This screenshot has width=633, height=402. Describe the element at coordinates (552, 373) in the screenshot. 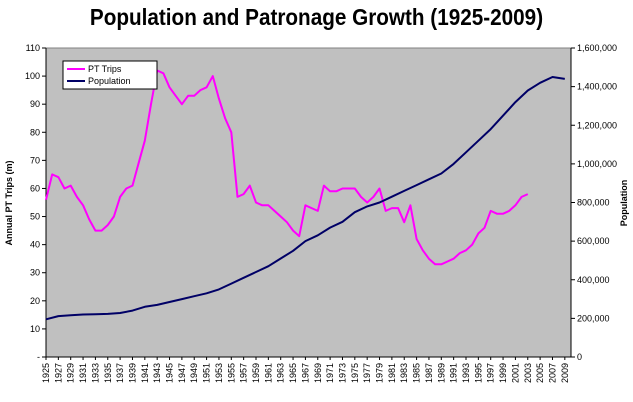

I see `x-tick-label: 2007` at that location.